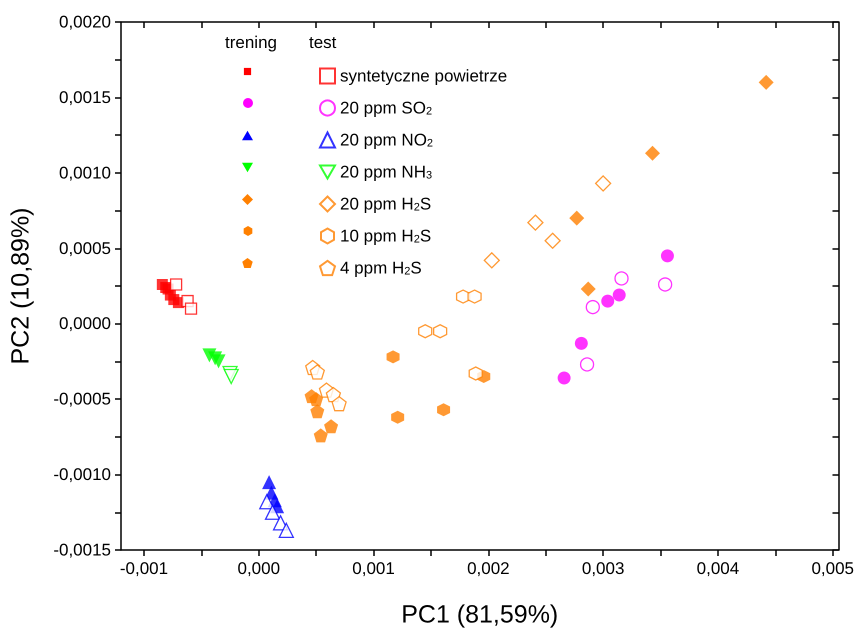 This screenshot has width=857, height=637. What do you see at coordinates (85, 22) in the screenshot?
I see `y-tick-label: 0,0020` at bounding box center [85, 22].